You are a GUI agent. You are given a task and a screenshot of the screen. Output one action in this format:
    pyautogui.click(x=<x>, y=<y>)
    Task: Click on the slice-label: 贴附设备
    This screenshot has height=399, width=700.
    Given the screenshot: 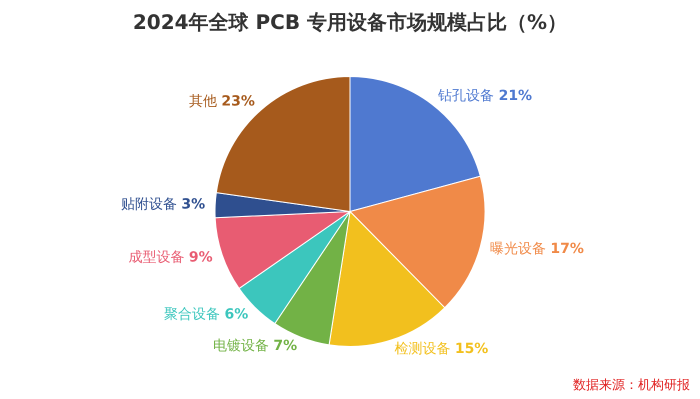 What is the action you would take?
    pyautogui.click(x=151, y=204)
    